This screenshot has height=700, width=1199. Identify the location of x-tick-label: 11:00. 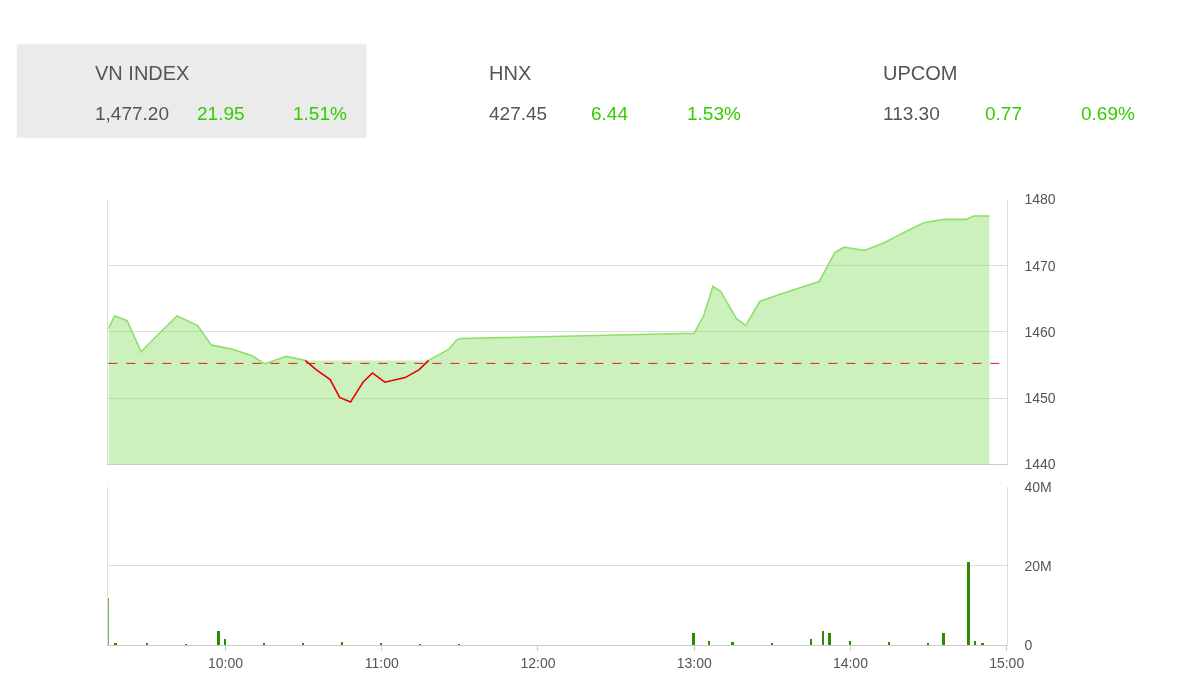
(381, 662).